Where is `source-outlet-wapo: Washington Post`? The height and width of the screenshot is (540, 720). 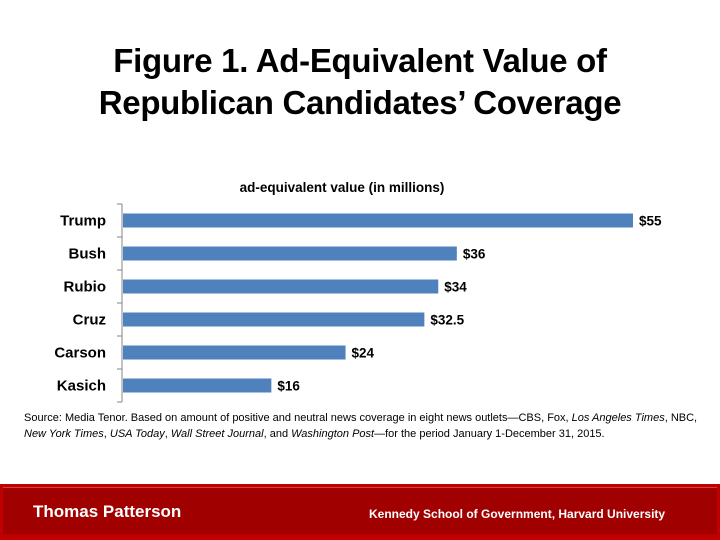
source-outlet-wapo: Washington Post is located at coordinates (333, 434).